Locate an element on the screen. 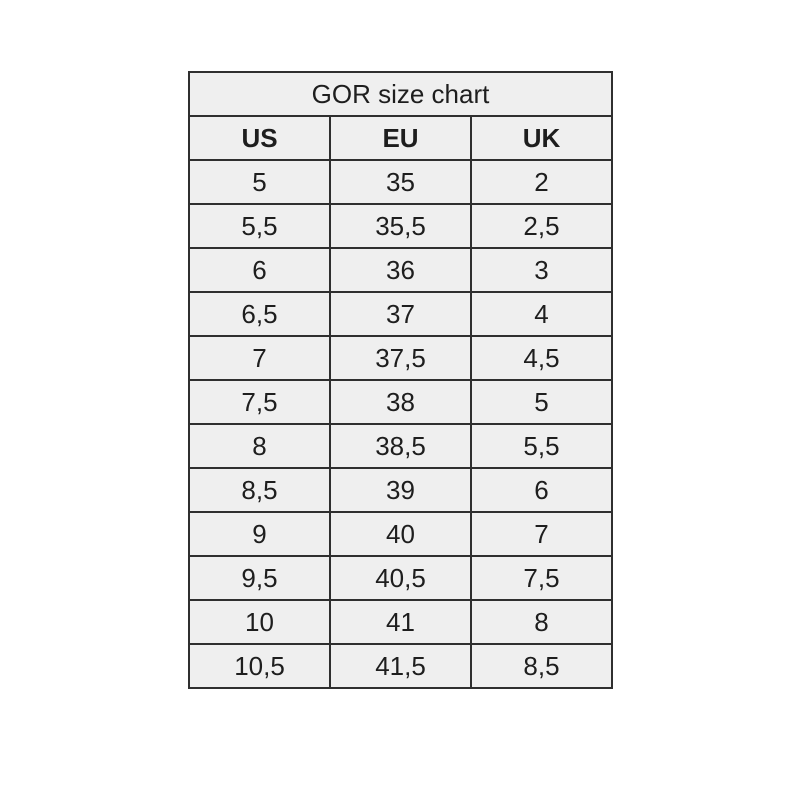 The image size is (794, 798). table-cell: 2,5 is located at coordinates (541, 226).